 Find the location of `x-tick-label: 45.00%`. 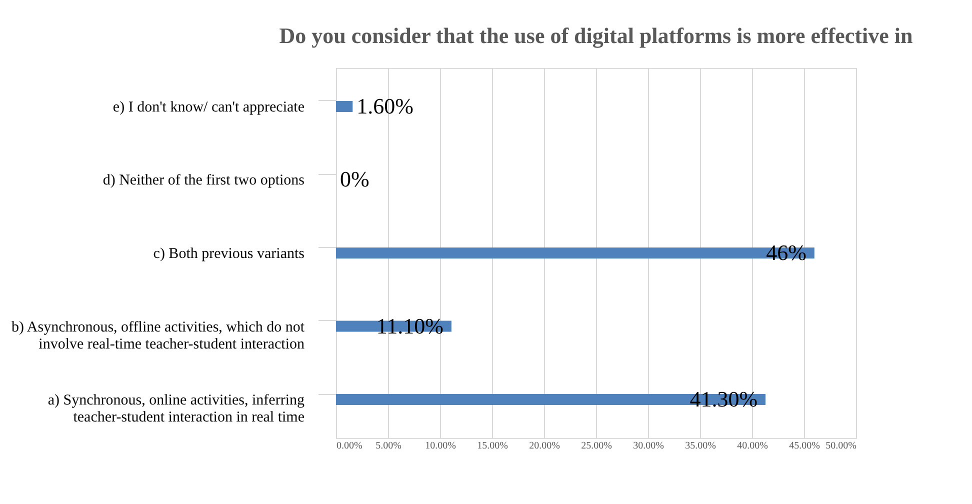

x-tick-label: 45.00% is located at coordinates (804, 446).